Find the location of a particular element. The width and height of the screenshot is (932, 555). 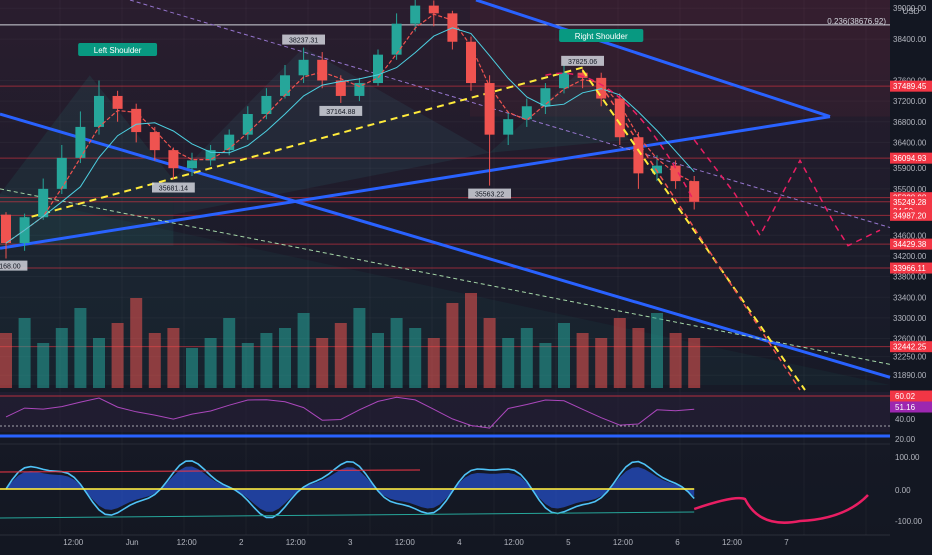

price-tag: 35249.28 is located at coordinates (910, 202).